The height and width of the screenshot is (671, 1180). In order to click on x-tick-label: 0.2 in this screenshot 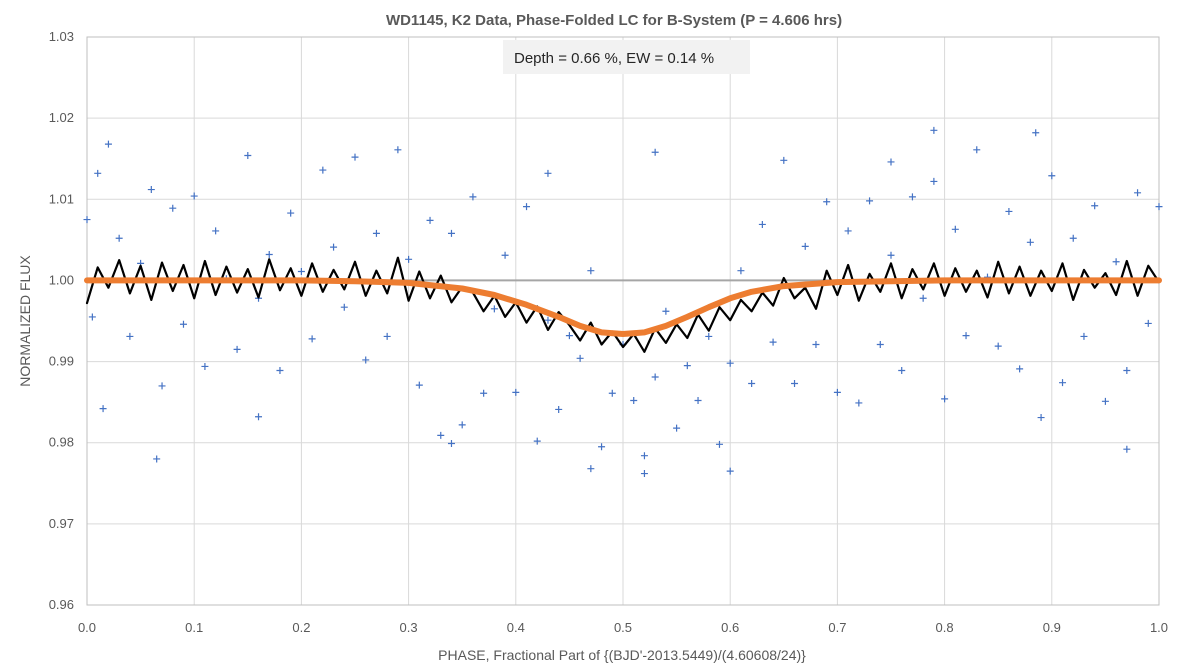, I will do `click(301, 627)`.